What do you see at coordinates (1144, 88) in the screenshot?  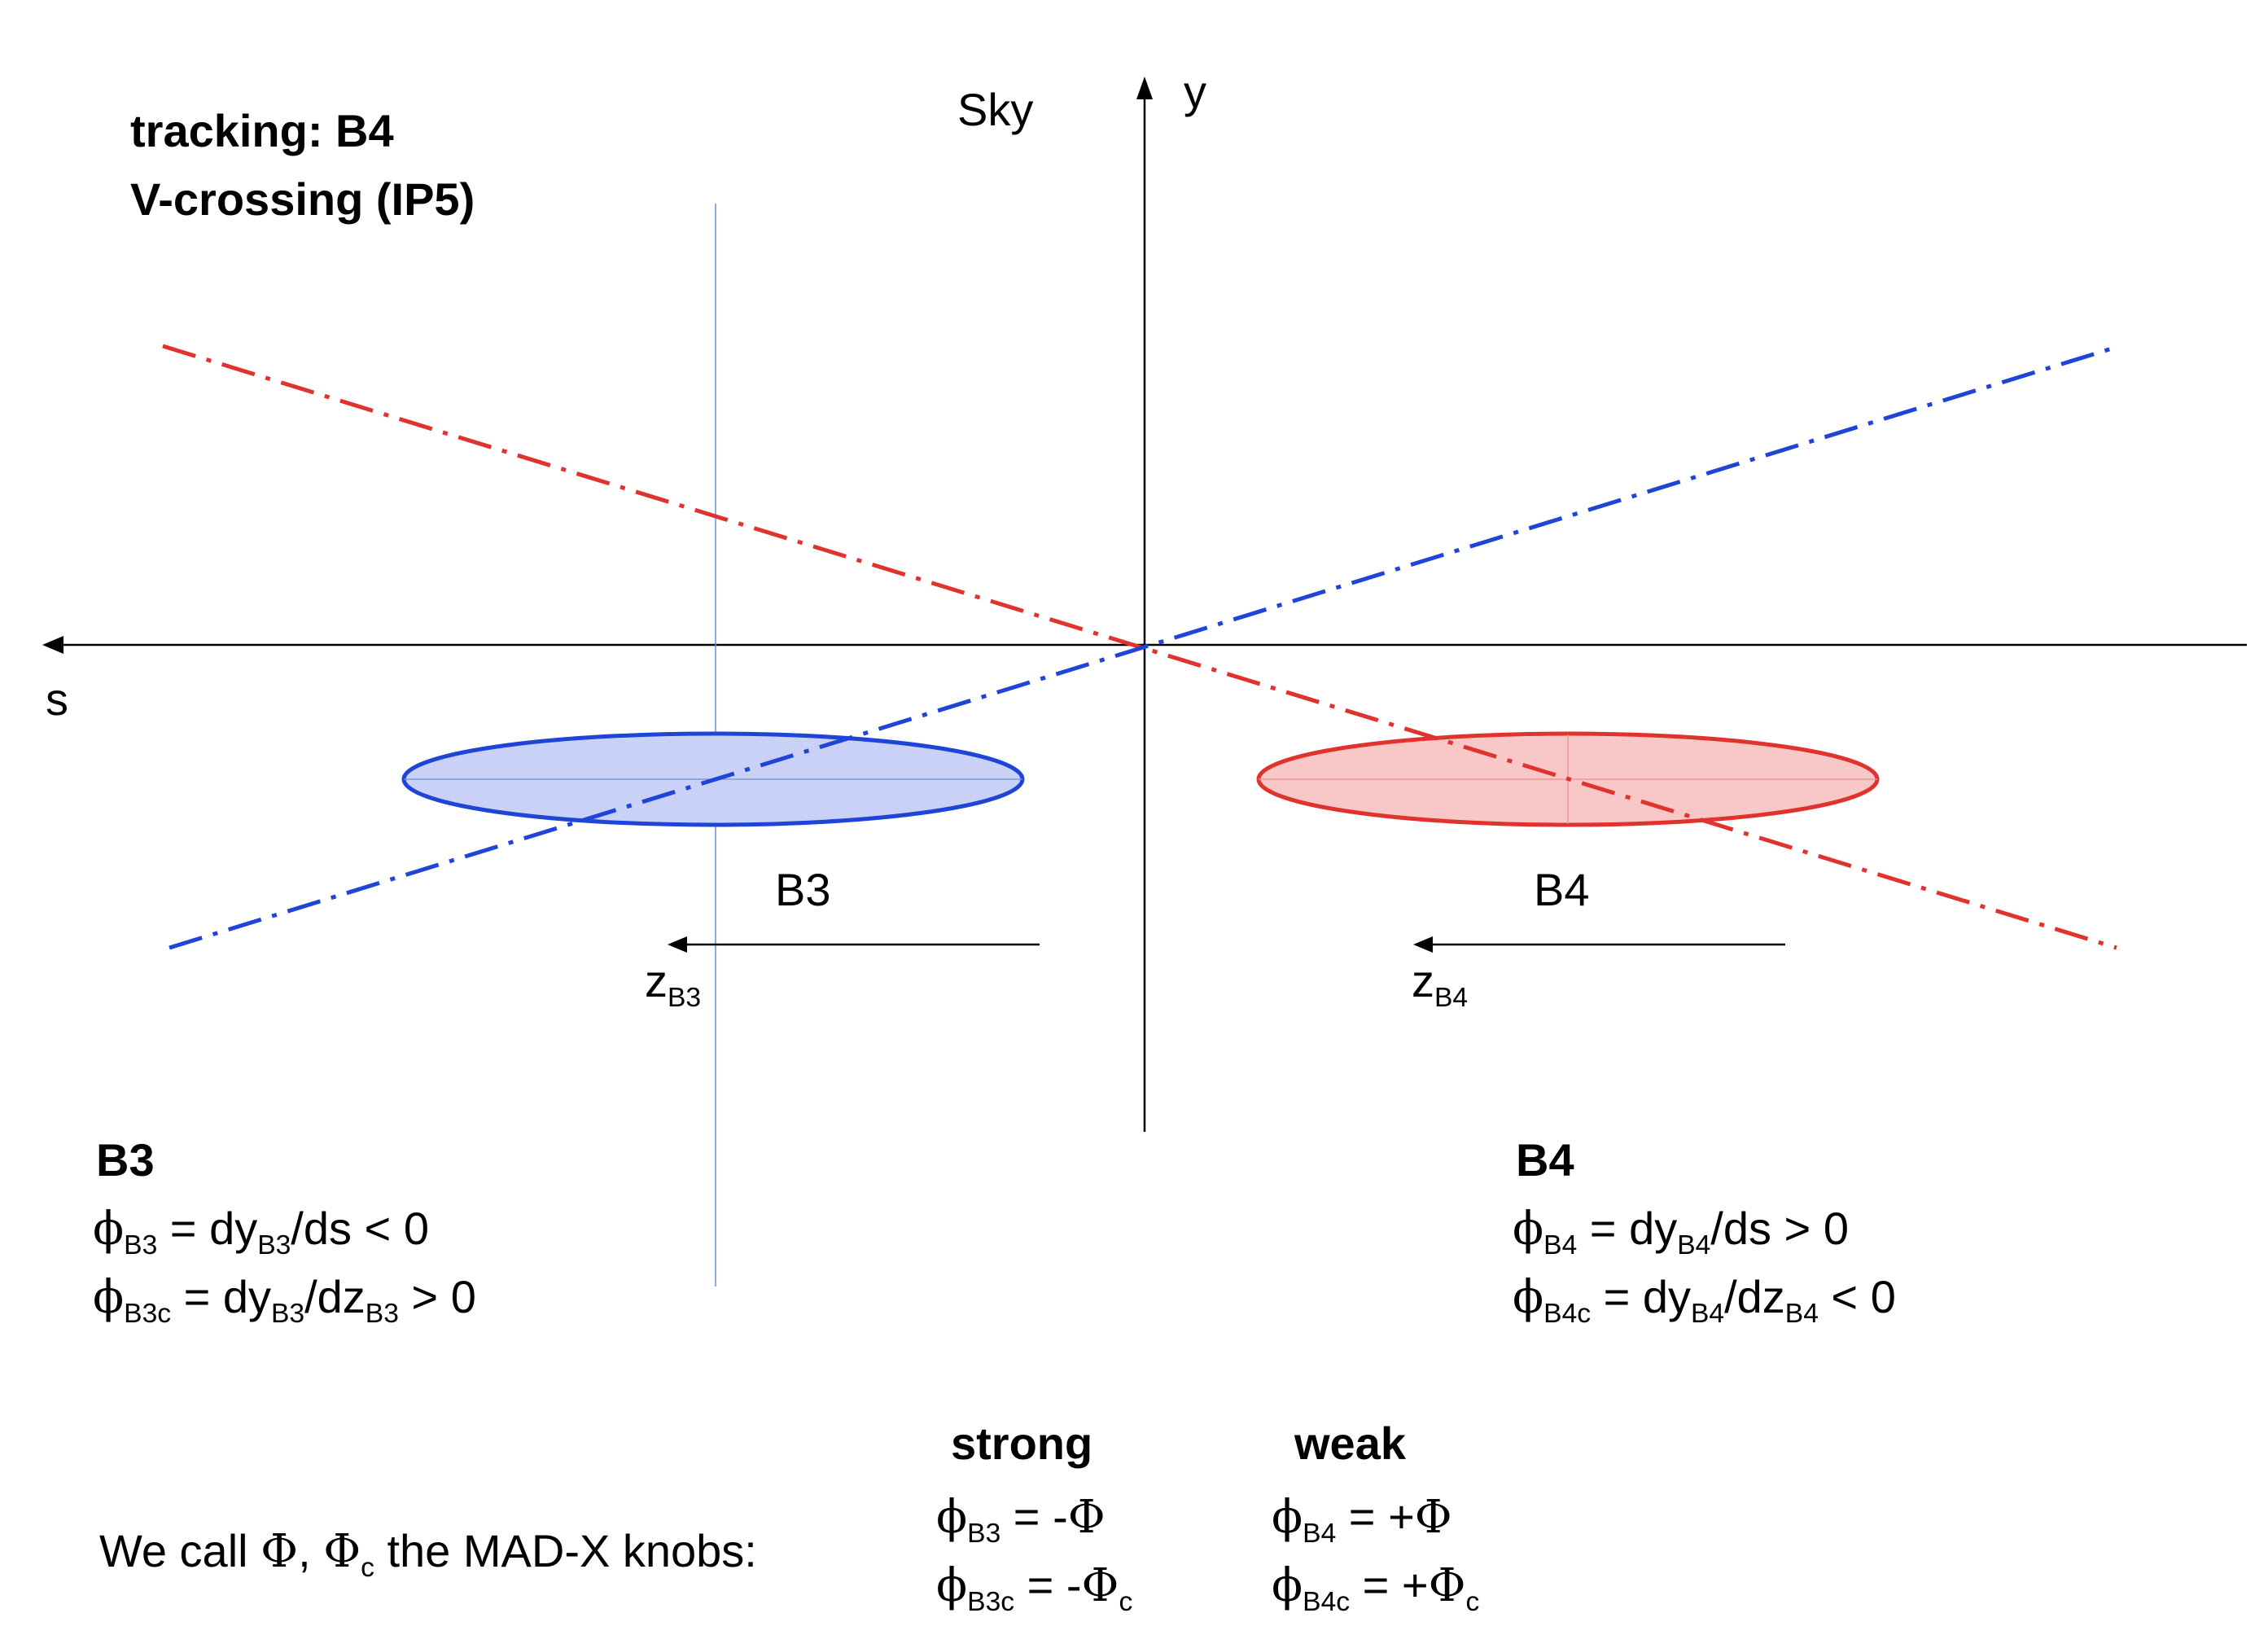 I see `y-axis-arrowhead` at bounding box center [1144, 88].